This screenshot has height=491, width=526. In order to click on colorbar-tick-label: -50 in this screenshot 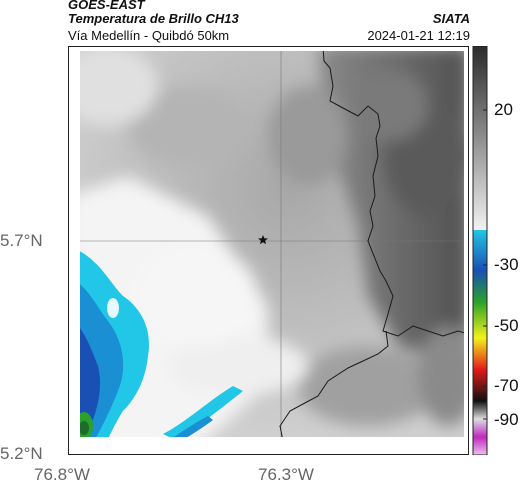, I will do `click(506, 325)`.